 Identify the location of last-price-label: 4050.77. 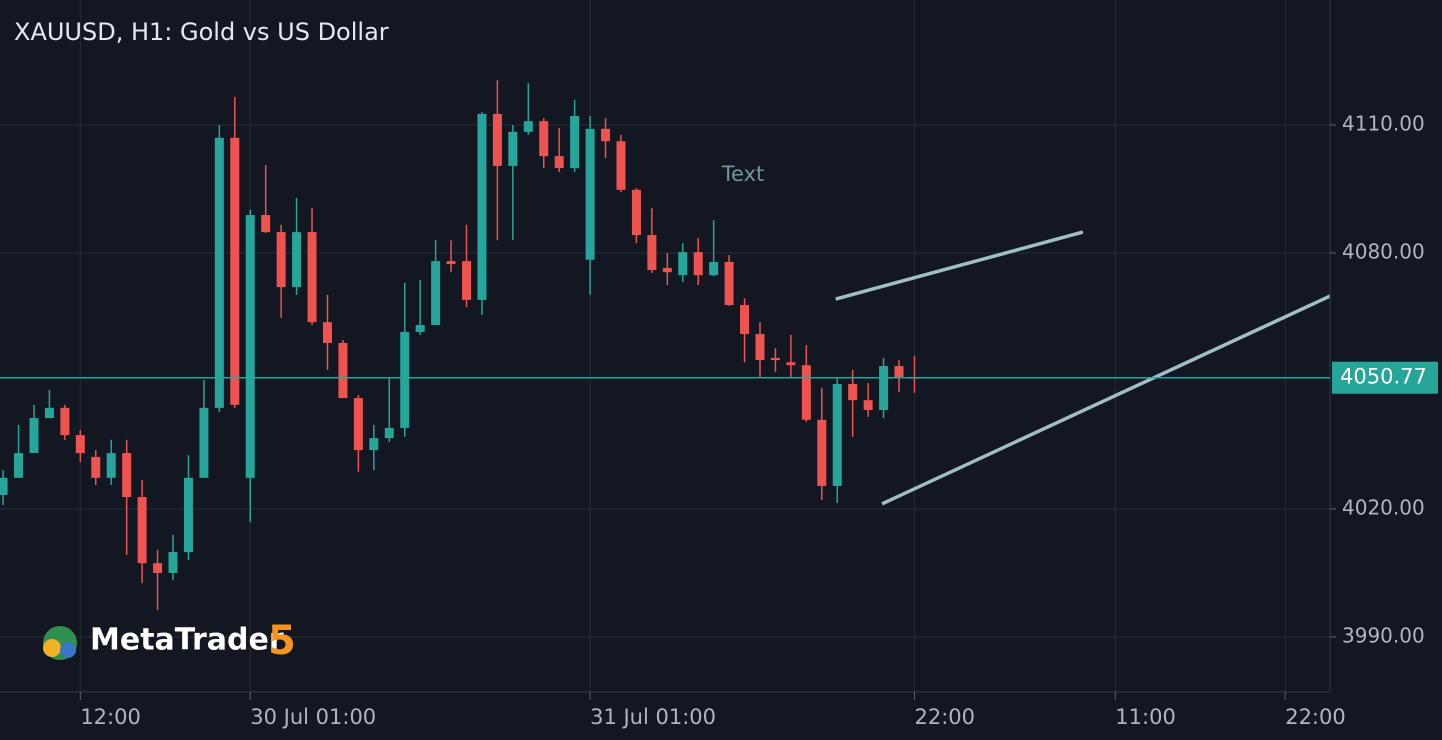
(1383, 377).